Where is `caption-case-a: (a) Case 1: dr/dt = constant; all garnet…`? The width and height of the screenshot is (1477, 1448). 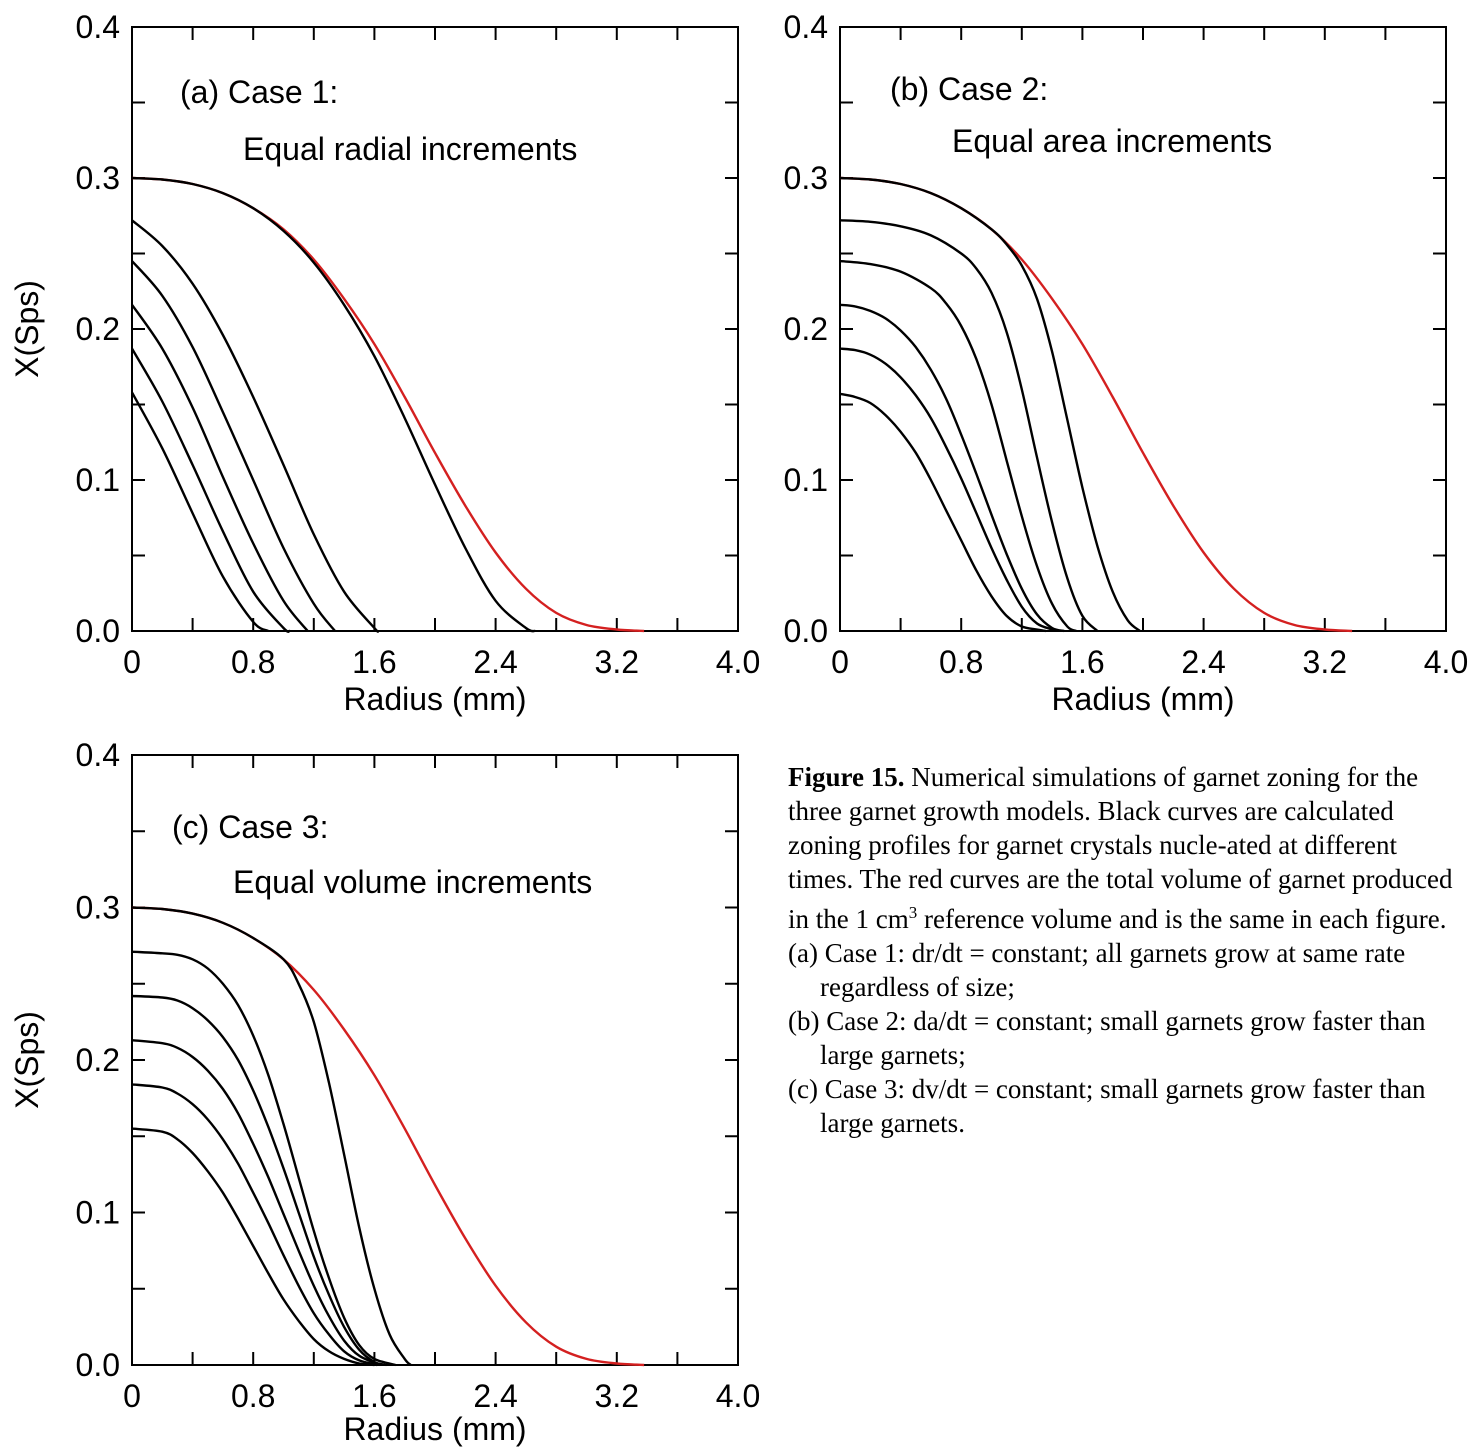
caption-case-a: (a) Case 1: dr/dt = constant; all garnet… is located at coordinates (1097, 970).